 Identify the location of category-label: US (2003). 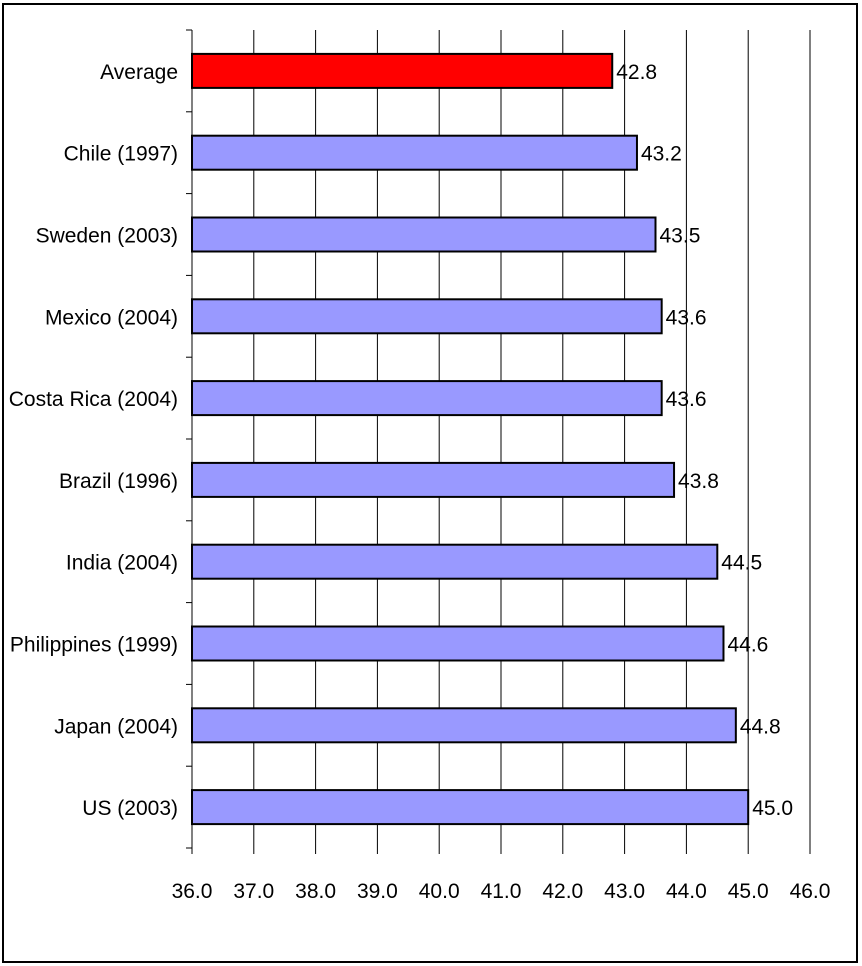
(130, 808).